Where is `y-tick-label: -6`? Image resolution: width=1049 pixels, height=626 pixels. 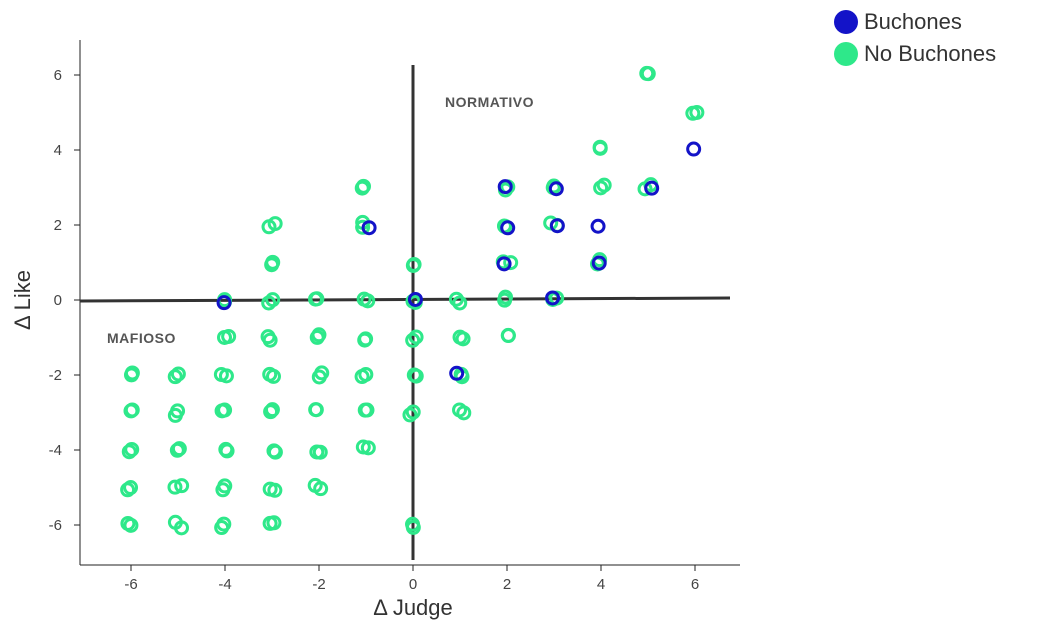
y-tick-label: -6 is located at coordinates (55, 525).